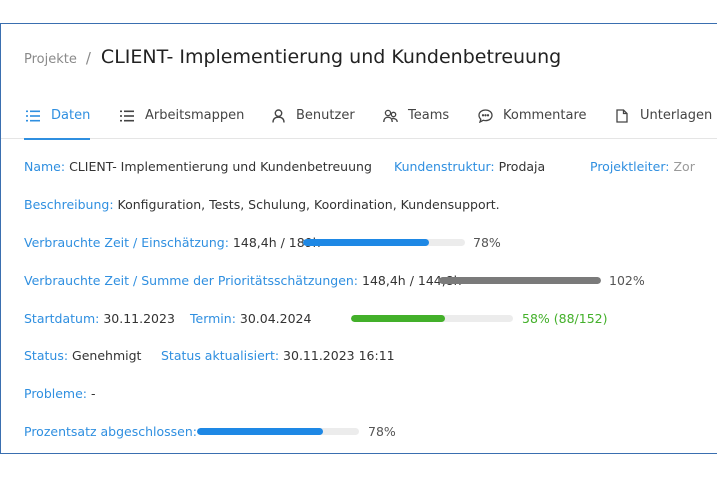  Describe the element at coordinates (93, 393) in the screenshot. I see `problems-value: -` at that location.